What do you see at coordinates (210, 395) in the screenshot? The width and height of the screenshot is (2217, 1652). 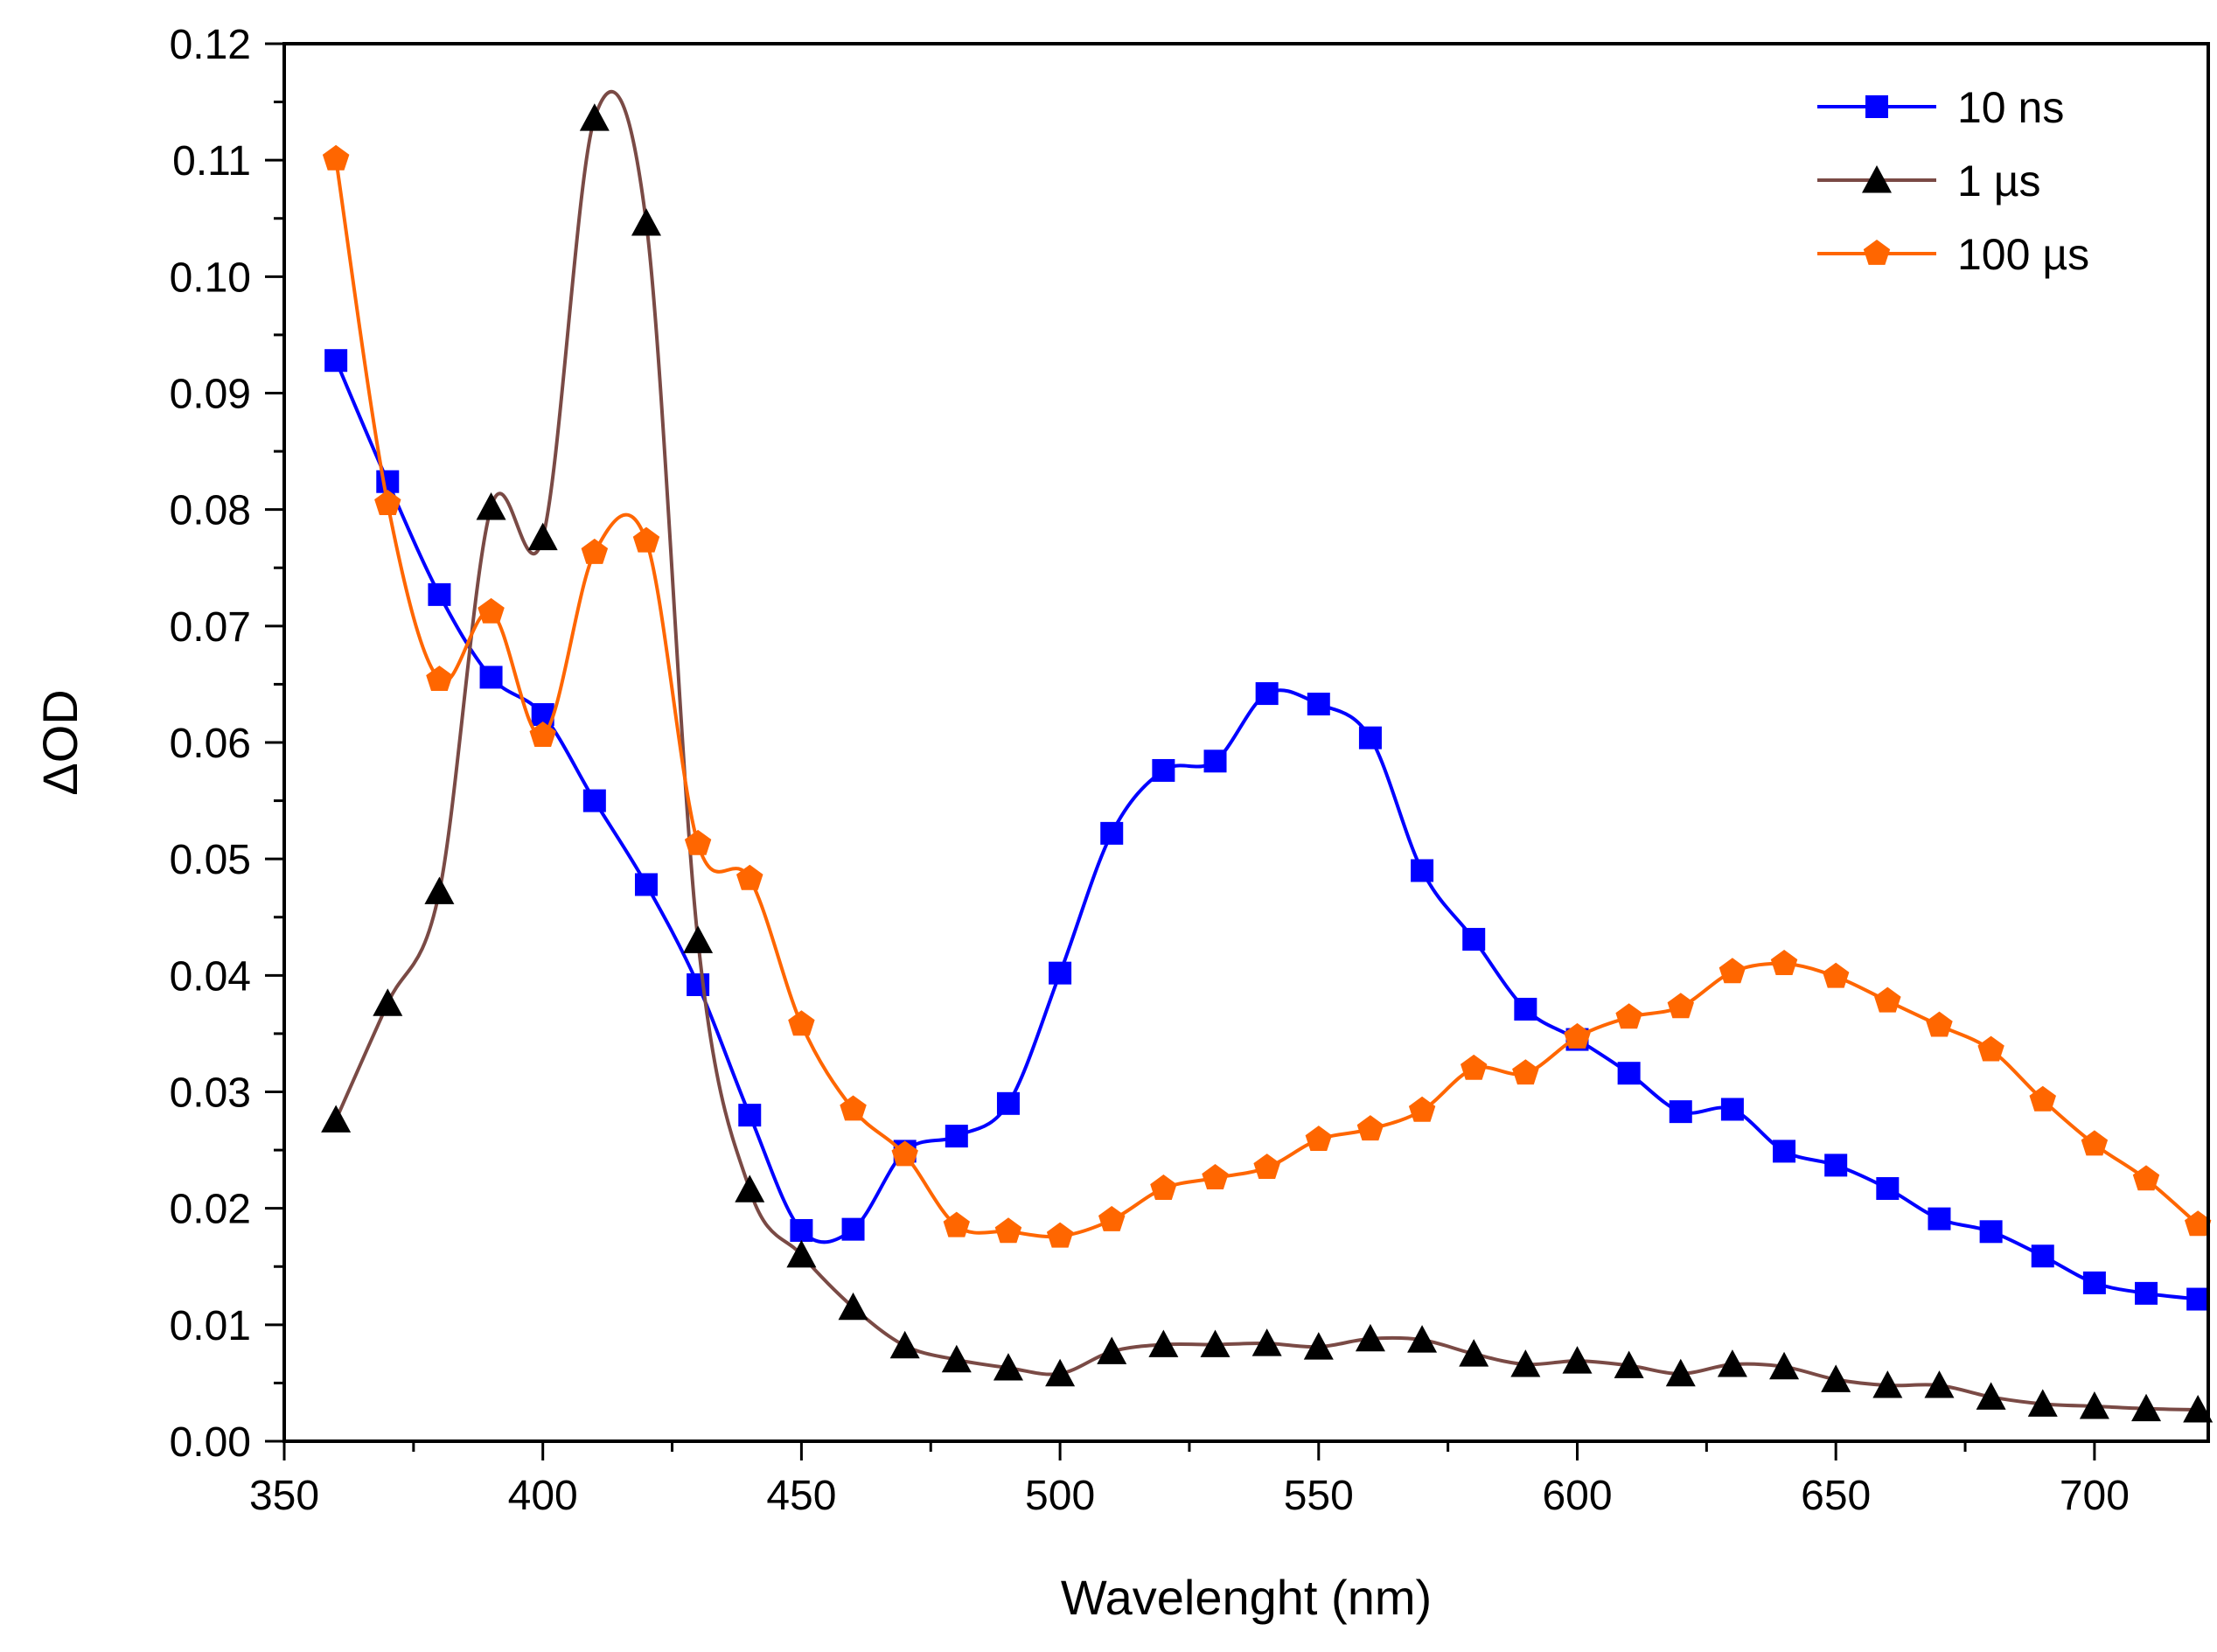 I see `y-tick-label: 0.09` at bounding box center [210, 395].